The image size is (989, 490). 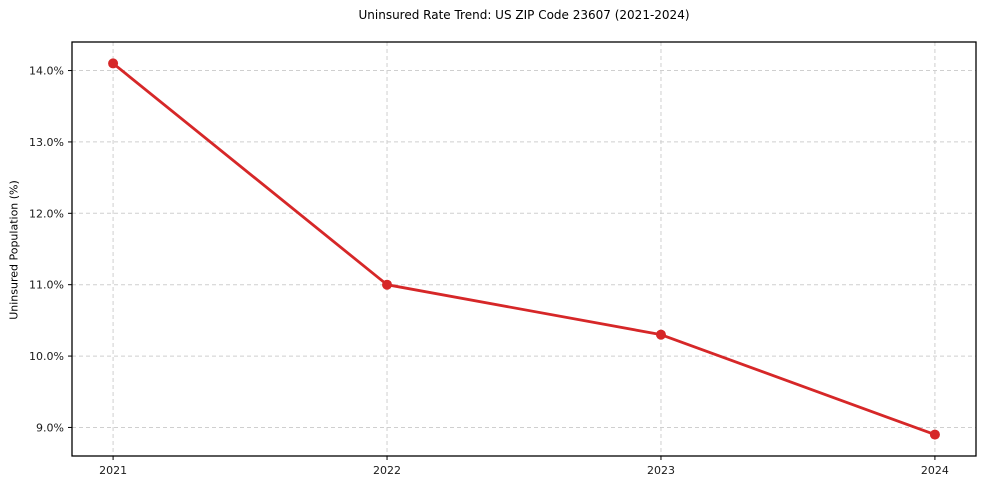 What do you see at coordinates (46, 142) in the screenshot?
I see `y-tick-label: 13.0%` at bounding box center [46, 142].